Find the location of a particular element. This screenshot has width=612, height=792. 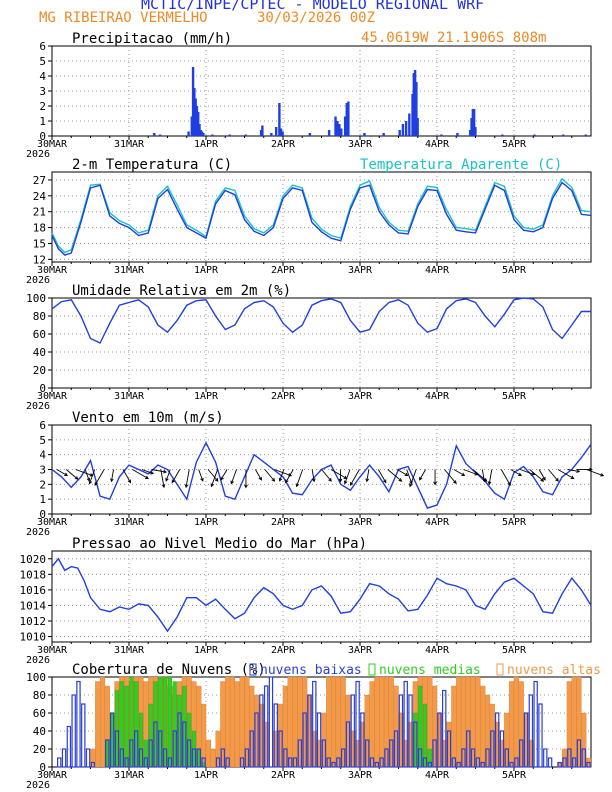

agency-title: MCTIC/INPE/CPTEC - MODELO REGIONAL WRF is located at coordinates (313, 6).